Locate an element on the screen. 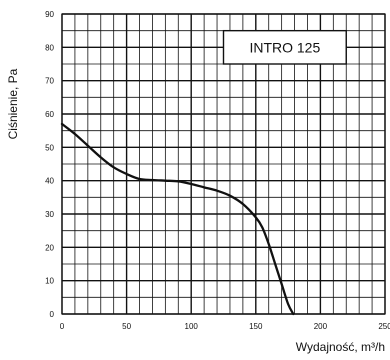 Image resolution: width=390 pixels, height=360 pixels. y-axis-ticks: 0 10 20 30 40 50 60 70 80 90 is located at coordinates (49, 164).